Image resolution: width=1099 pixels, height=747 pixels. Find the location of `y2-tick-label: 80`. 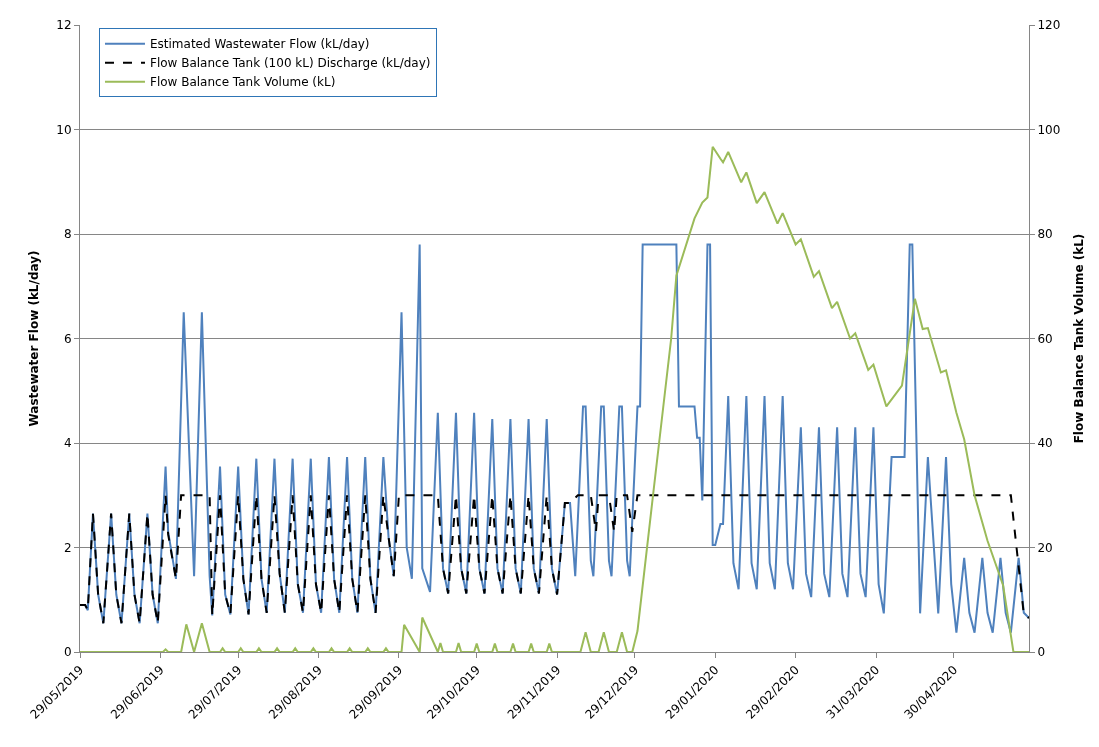

y2-tick-label: 80 is located at coordinates (1045, 234).